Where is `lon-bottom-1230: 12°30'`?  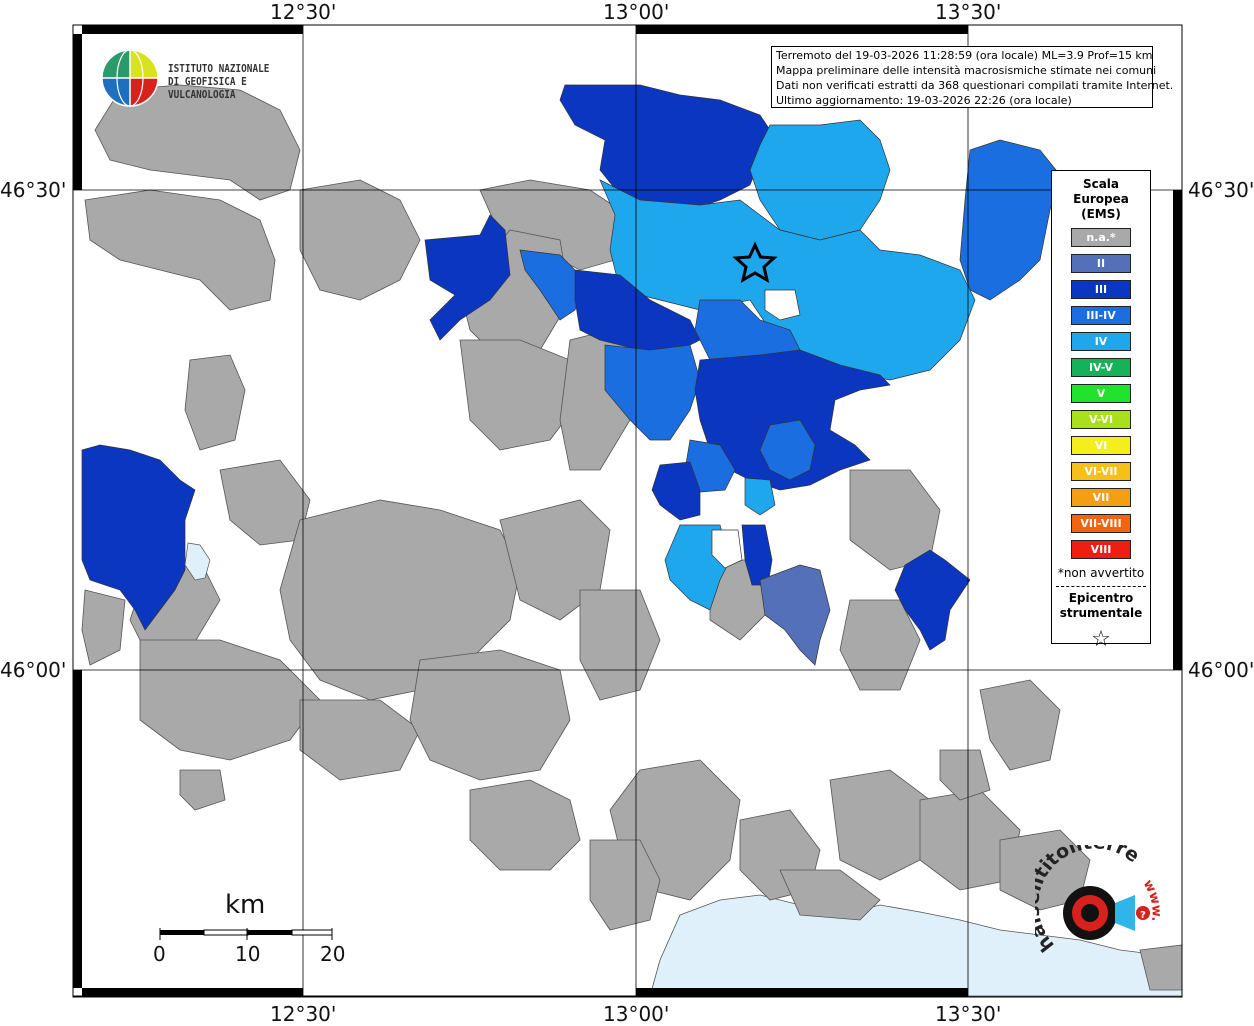 lon-bottom-1230: 12°30' is located at coordinates (303, 1014).